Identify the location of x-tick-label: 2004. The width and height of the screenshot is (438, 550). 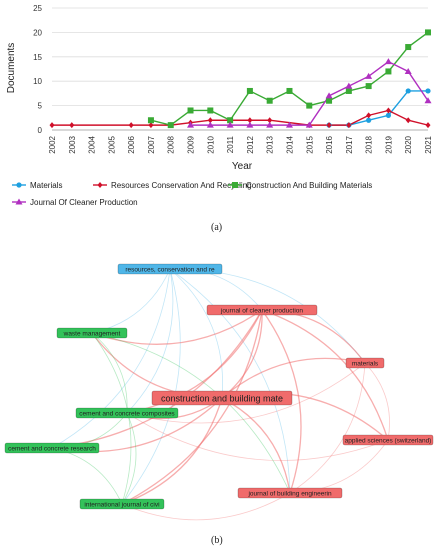
(92, 144).